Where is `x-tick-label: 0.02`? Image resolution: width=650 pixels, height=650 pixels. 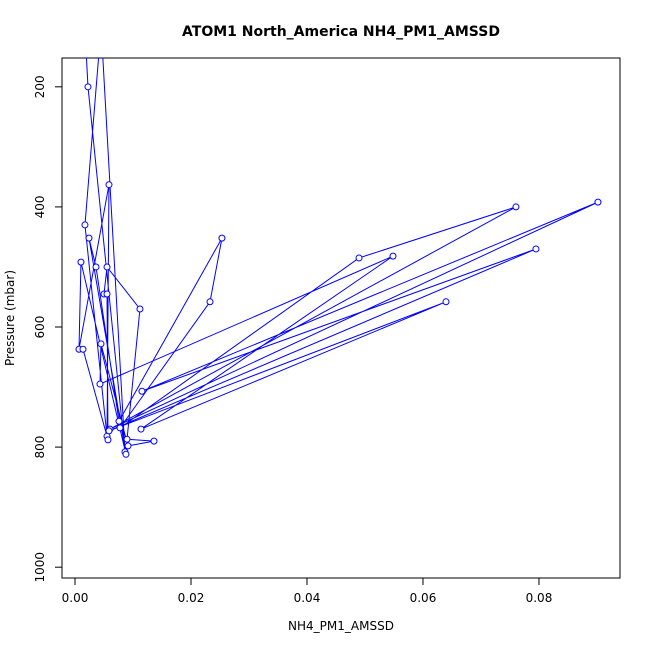
x-tick-label: 0.02 is located at coordinates (191, 598).